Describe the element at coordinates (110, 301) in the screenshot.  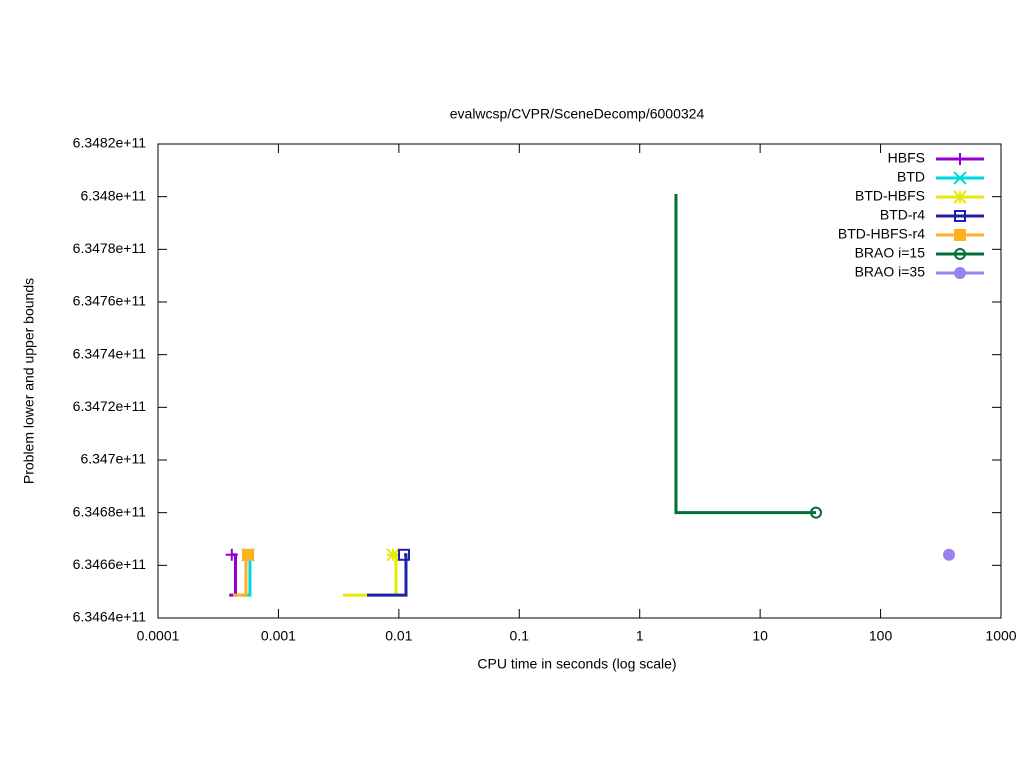
I see `y-tick-label: 6.3476e+11` at that location.